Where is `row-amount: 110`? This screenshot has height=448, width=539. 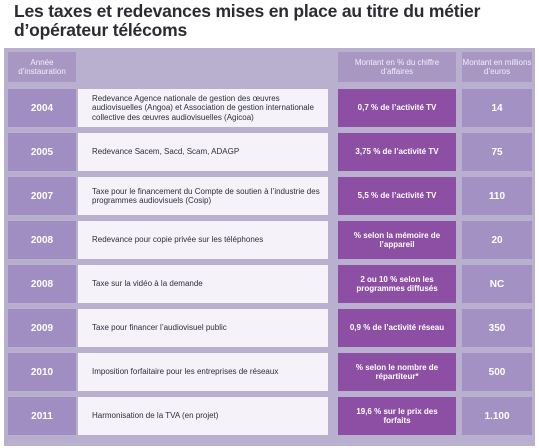 row-amount: 110 is located at coordinates (497, 196).